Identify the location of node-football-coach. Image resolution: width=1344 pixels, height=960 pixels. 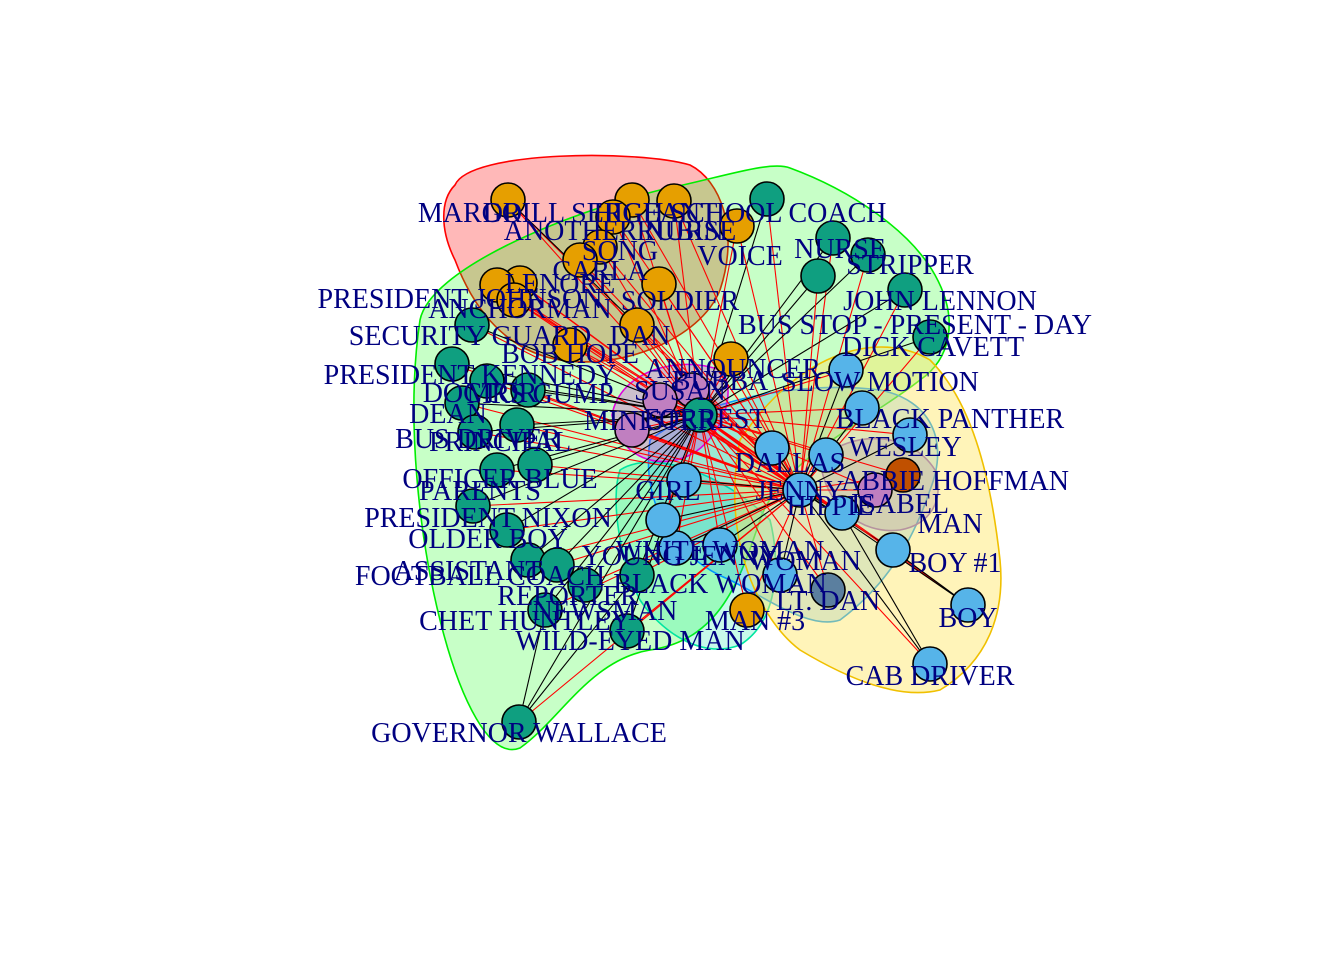
(557, 565).